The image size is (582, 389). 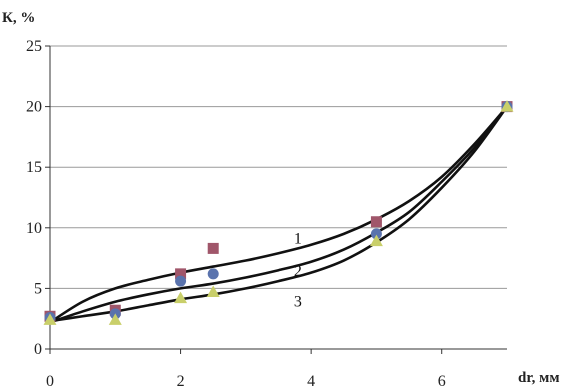 I want to click on y-tick-label: 20, so click(x=34, y=107).